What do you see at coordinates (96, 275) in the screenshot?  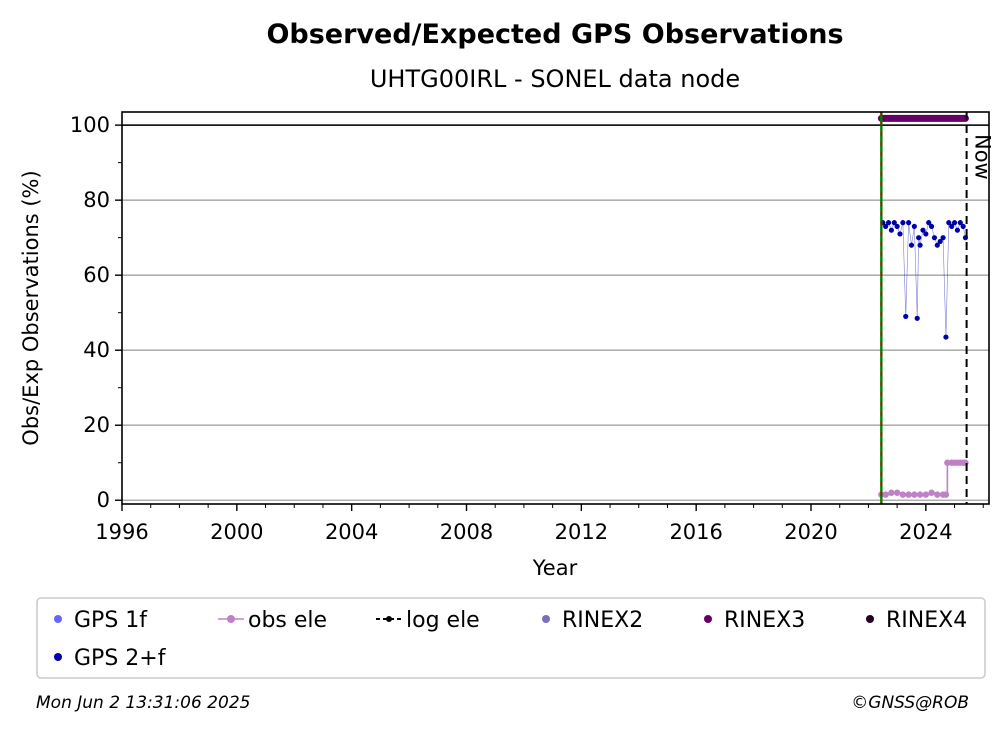 I see `y-tick-label: 60` at bounding box center [96, 275].